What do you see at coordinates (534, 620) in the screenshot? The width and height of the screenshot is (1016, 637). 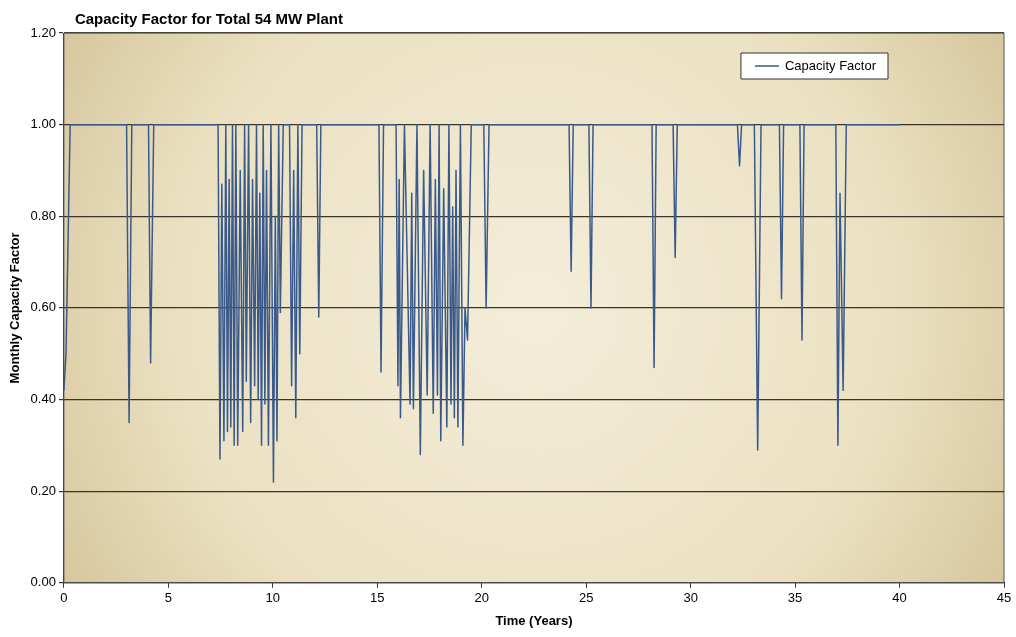 I see `x-axis-title: Time (Years)` at bounding box center [534, 620].